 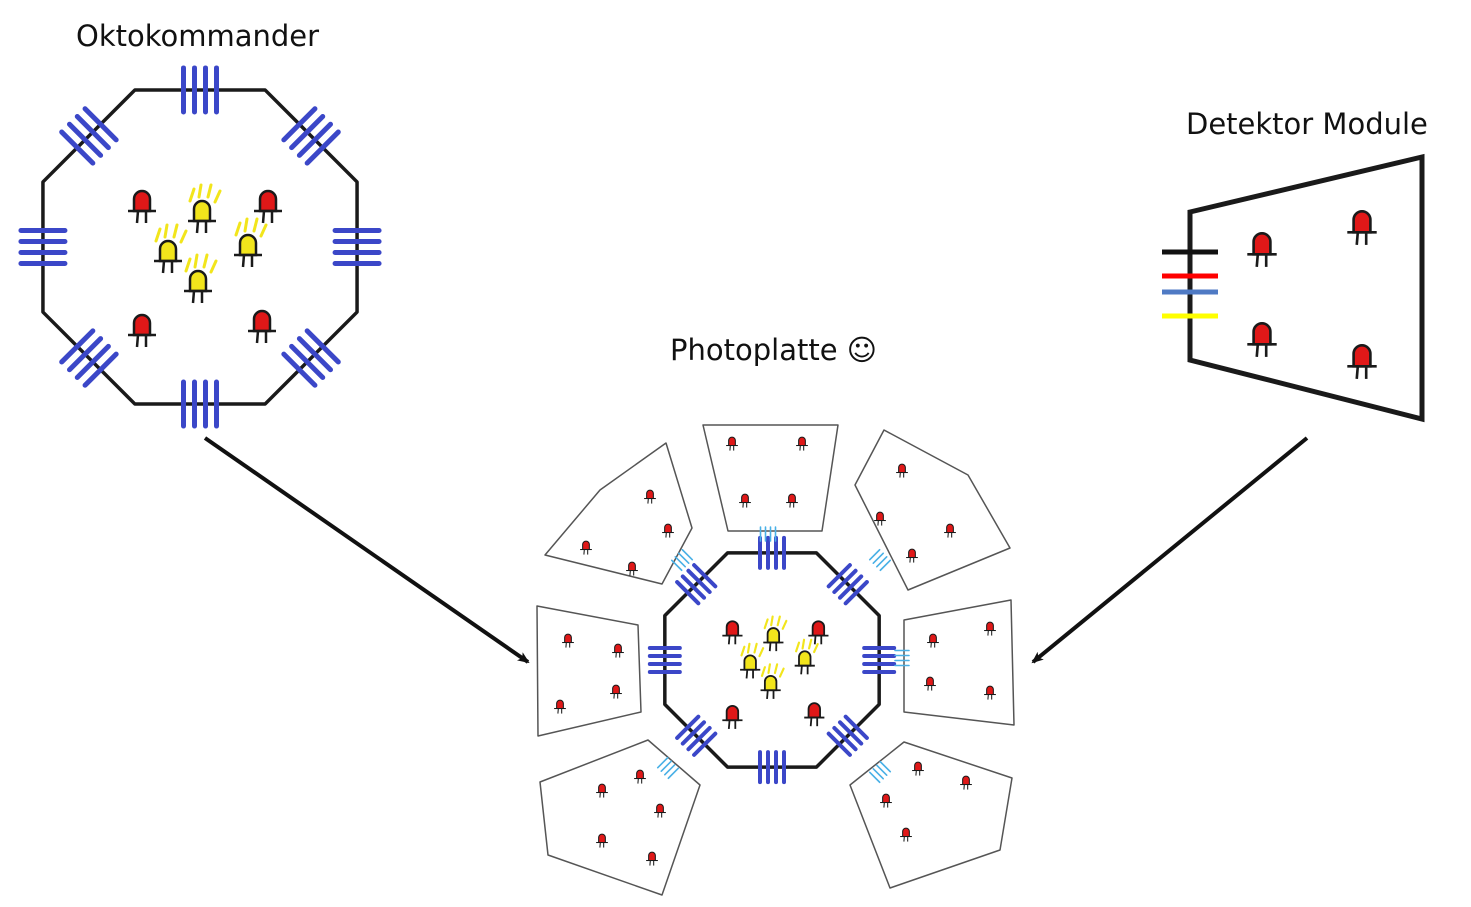 What do you see at coordinates (618, 513) in the screenshot?
I see `module-top-left` at bounding box center [618, 513].